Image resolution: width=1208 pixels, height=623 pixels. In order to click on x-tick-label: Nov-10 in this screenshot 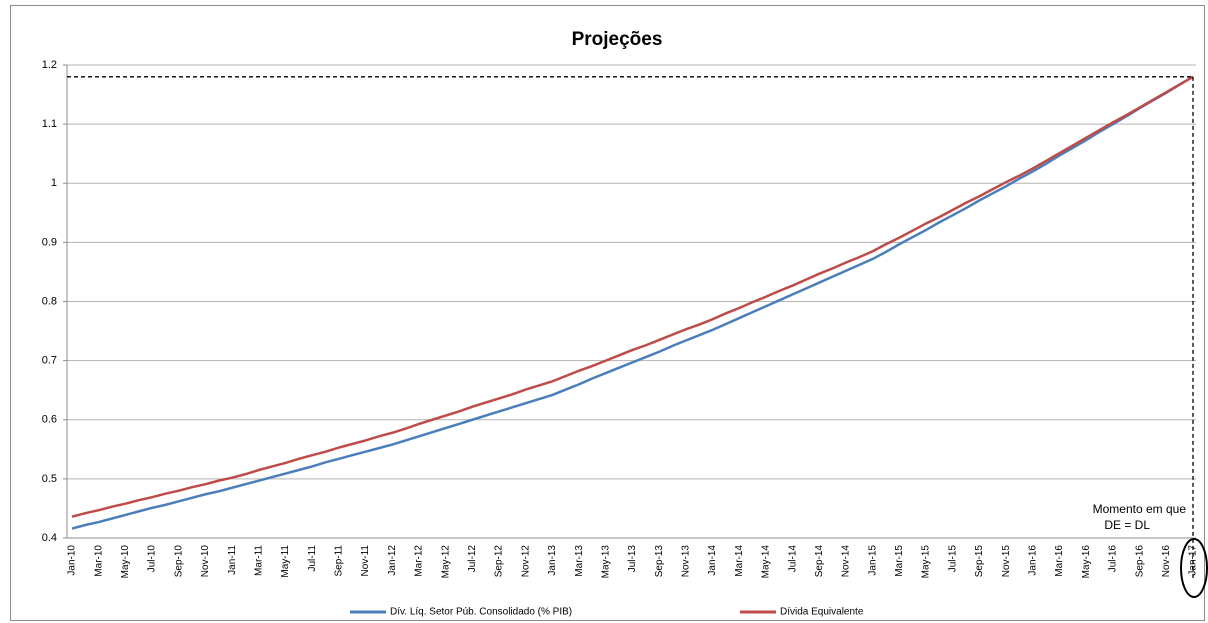, I will do `click(205, 561)`.